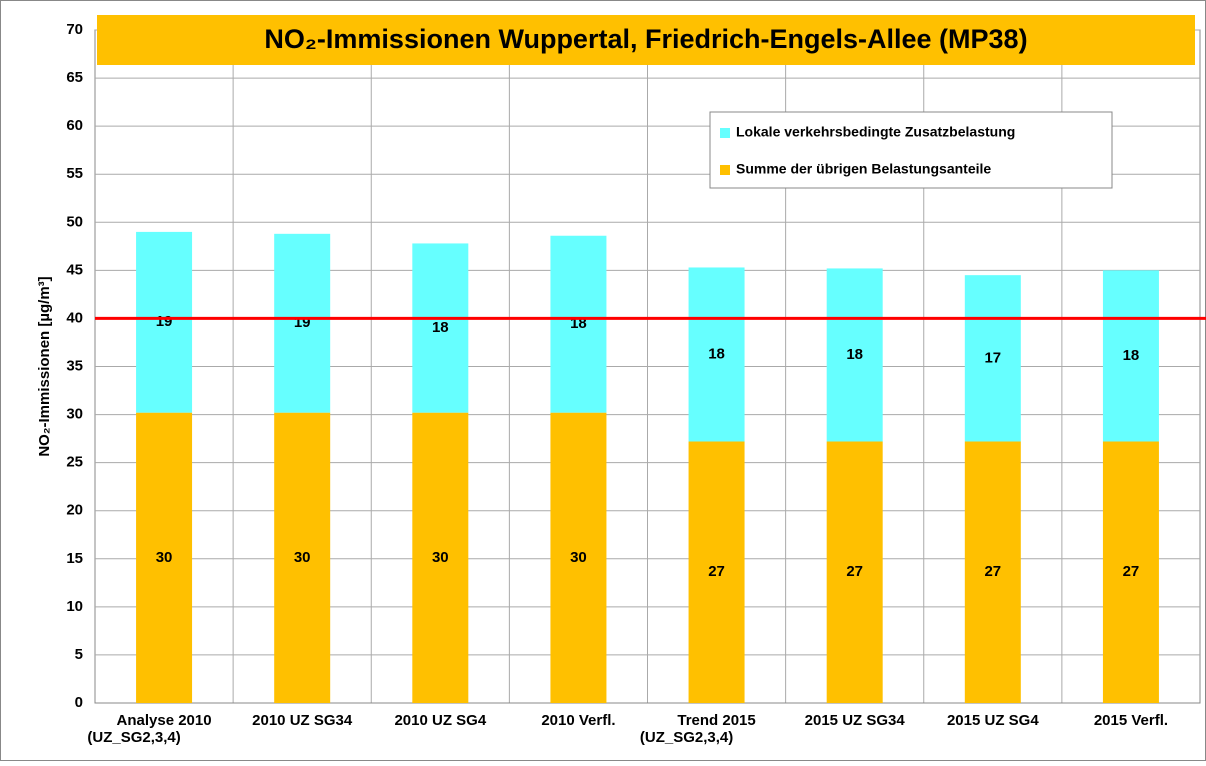 The width and height of the screenshot is (1206, 766). I want to click on x-tick-line: 2010 Verfl., so click(578, 720).